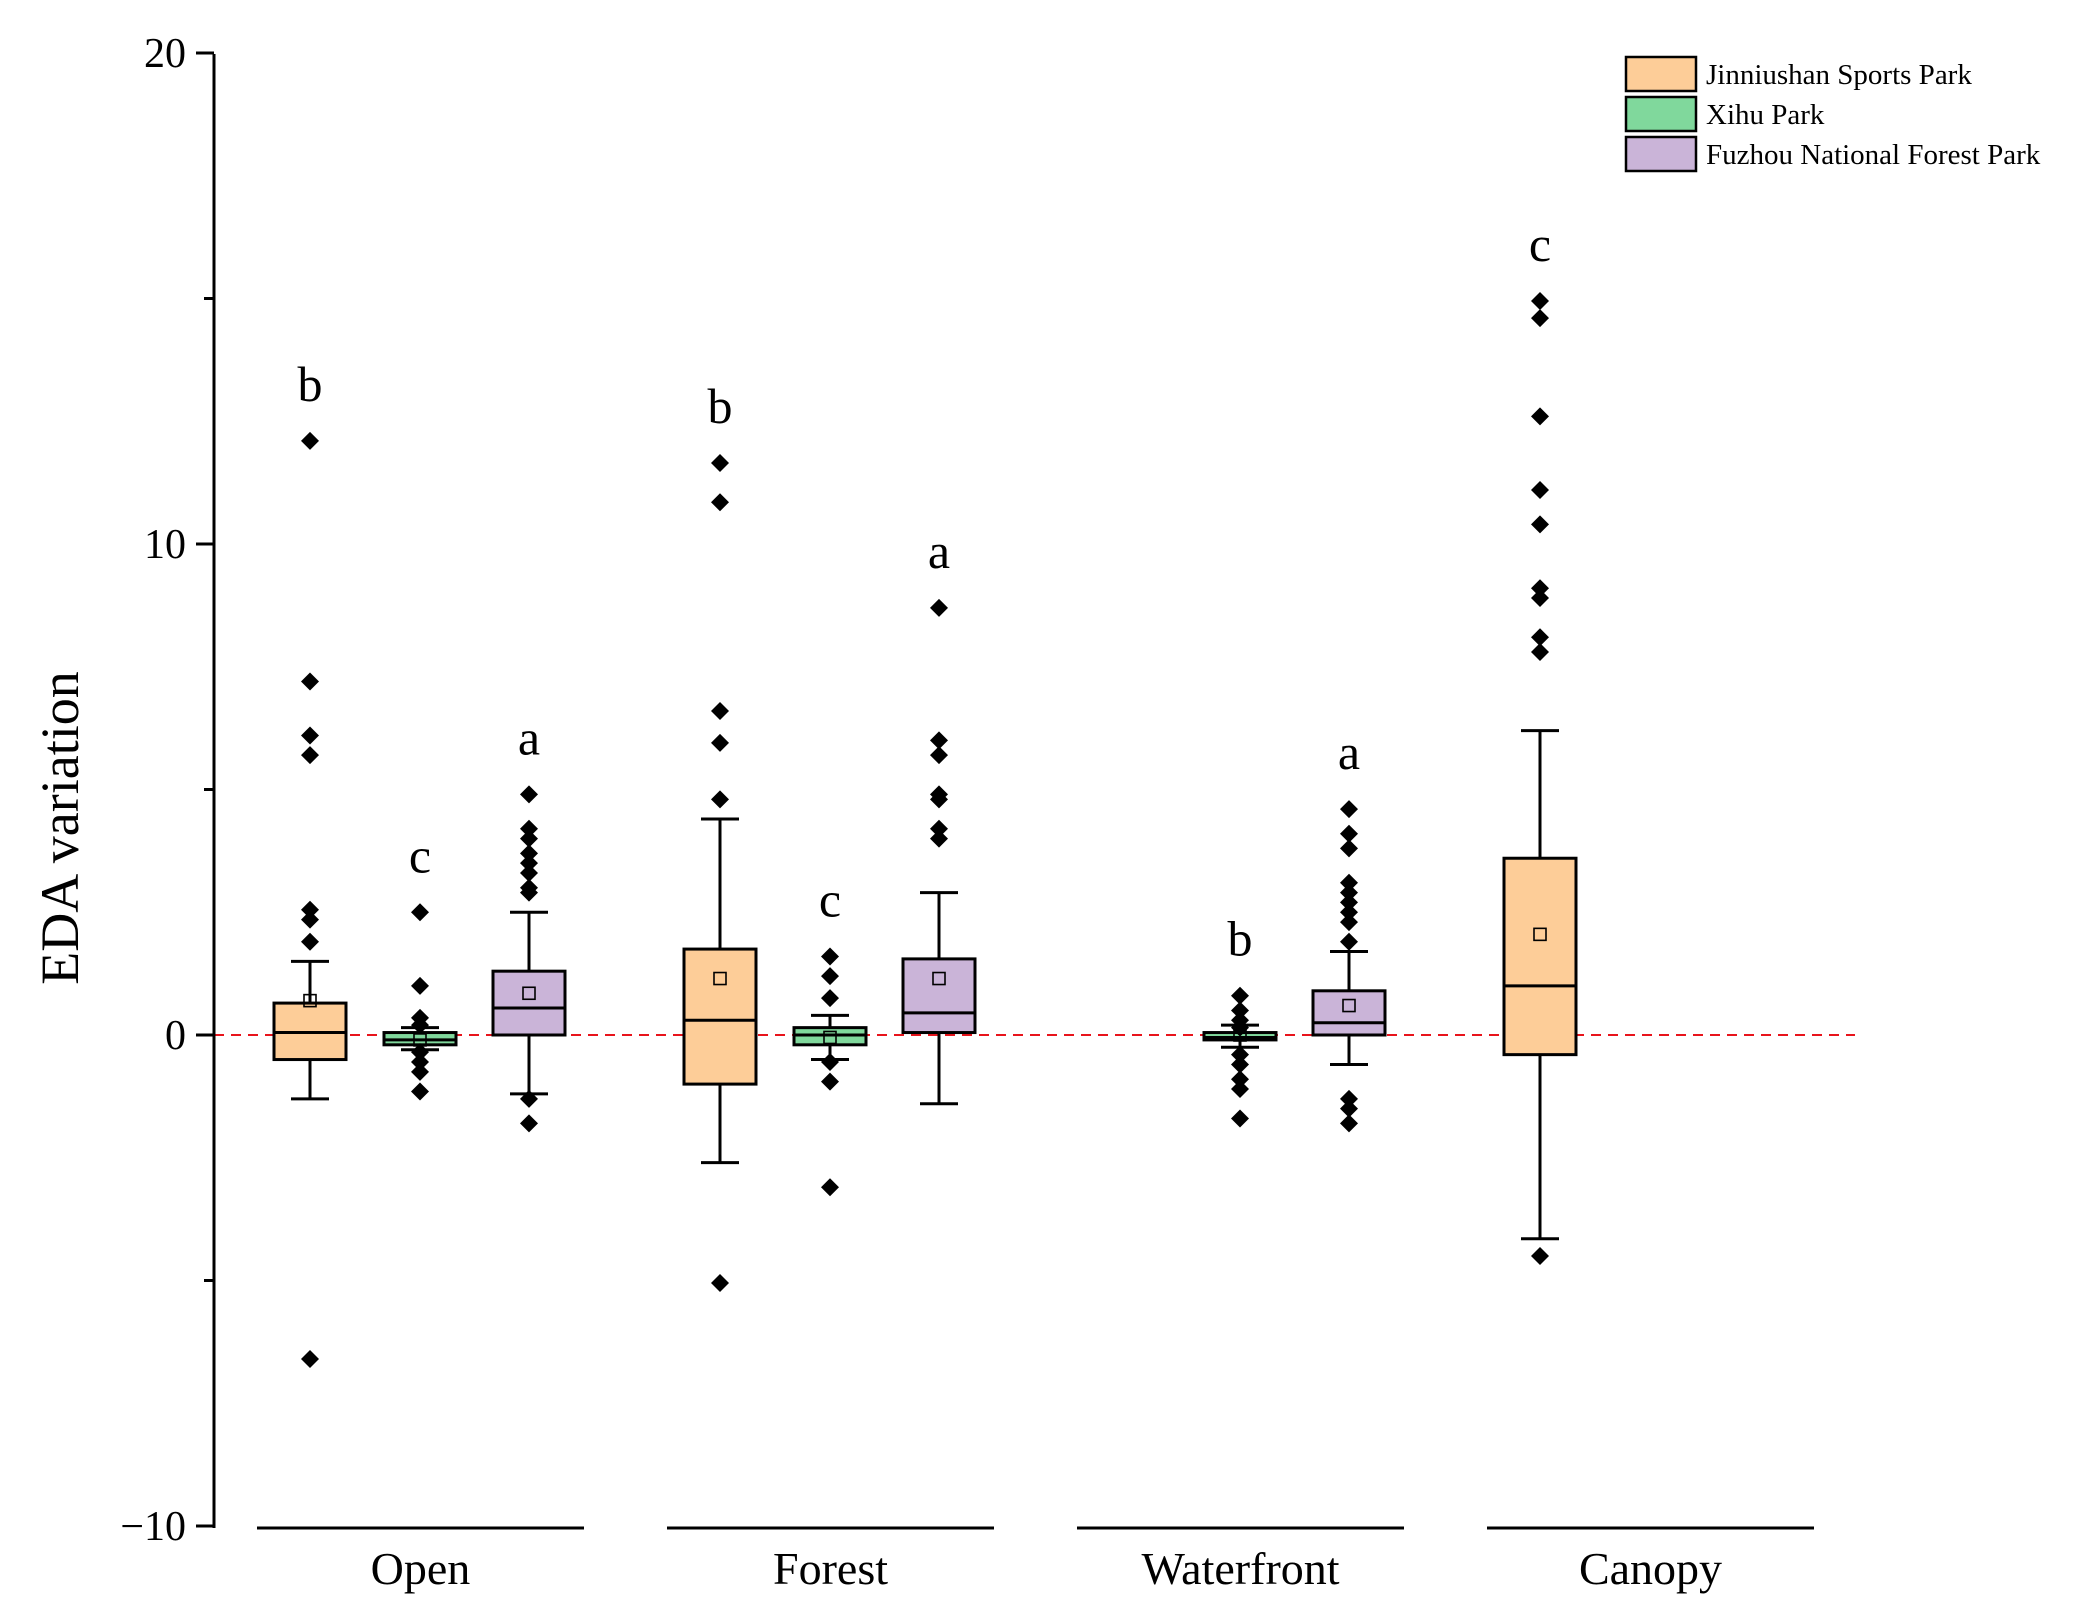 This screenshot has width=2089, height=1623. What do you see at coordinates (165, 54) in the screenshot?
I see `y-tick-label: 20` at bounding box center [165, 54].